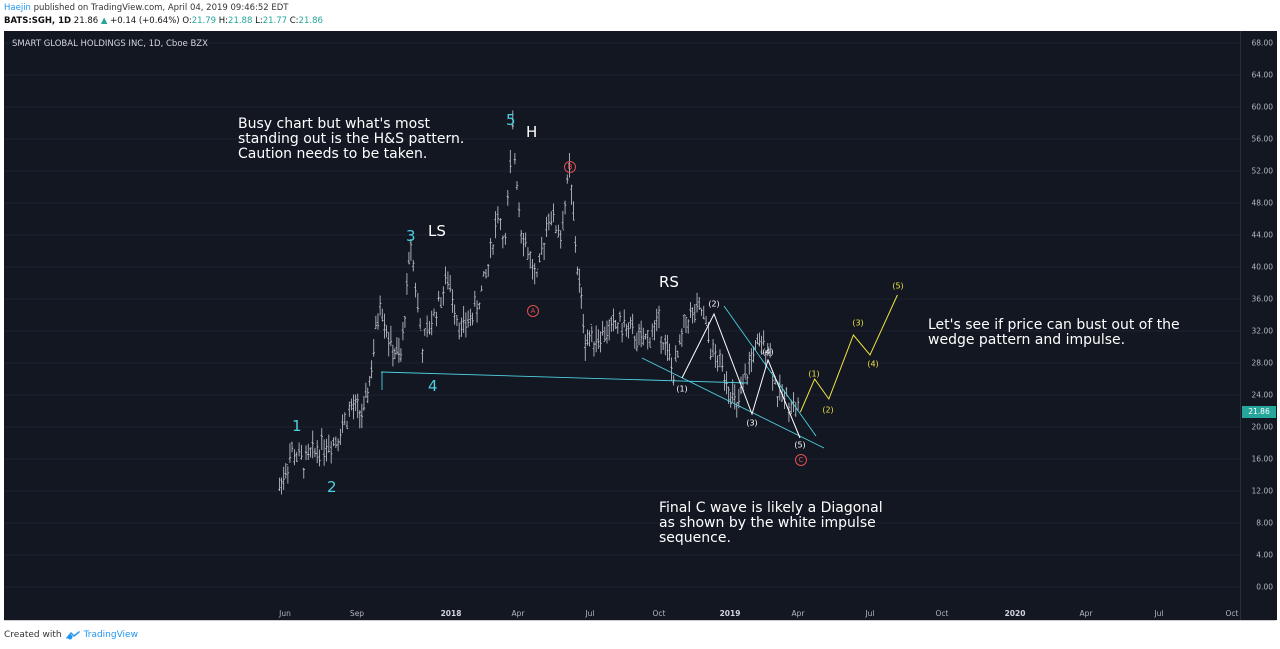 The image size is (1280, 649). What do you see at coordinates (1015, 613) in the screenshot?
I see `x-tick-label: 2020` at bounding box center [1015, 613].